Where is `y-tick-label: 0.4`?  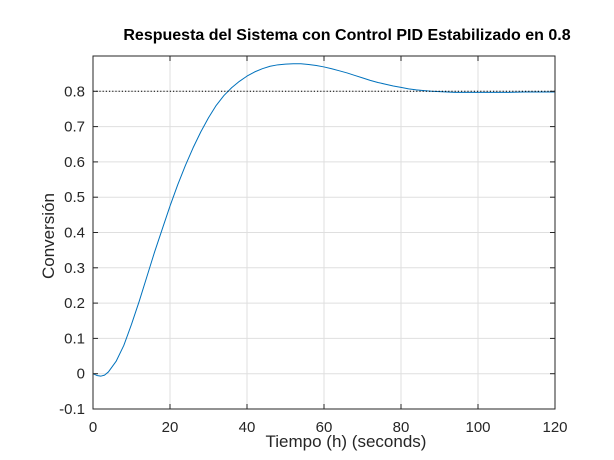
y-tick-label: 0.4 is located at coordinates (74, 233).